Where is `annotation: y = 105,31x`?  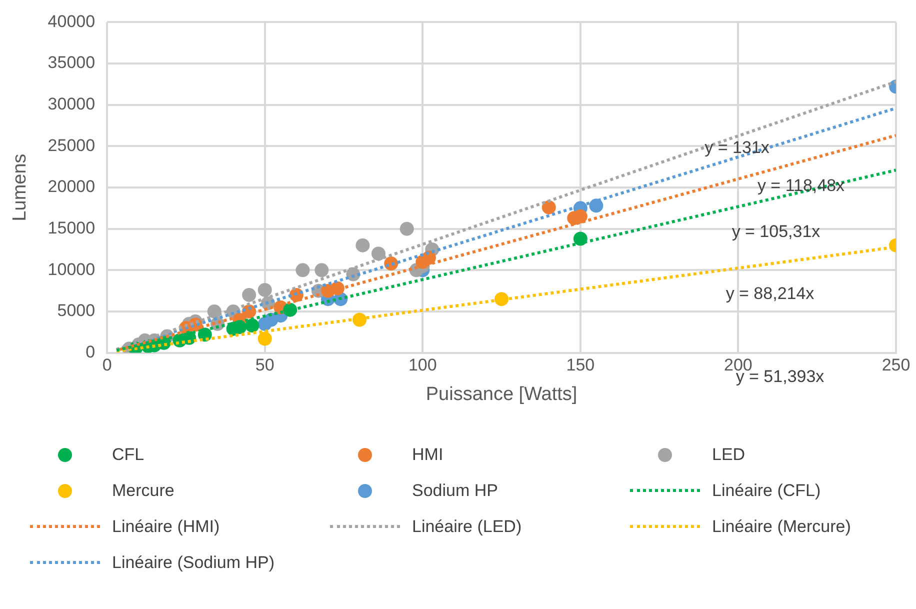 annotation: y = 105,31x is located at coordinates (776, 232).